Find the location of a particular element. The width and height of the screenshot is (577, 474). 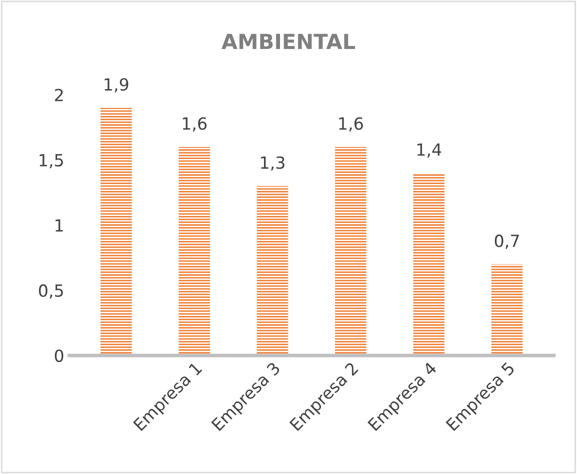

y-tick-label: 0 is located at coordinates (59, 355).